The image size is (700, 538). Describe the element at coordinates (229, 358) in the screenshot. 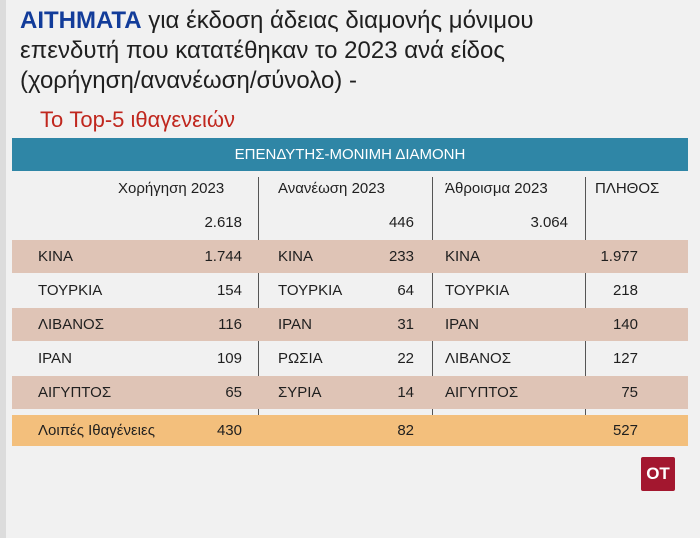

I see `grant-value: 109` at that location.